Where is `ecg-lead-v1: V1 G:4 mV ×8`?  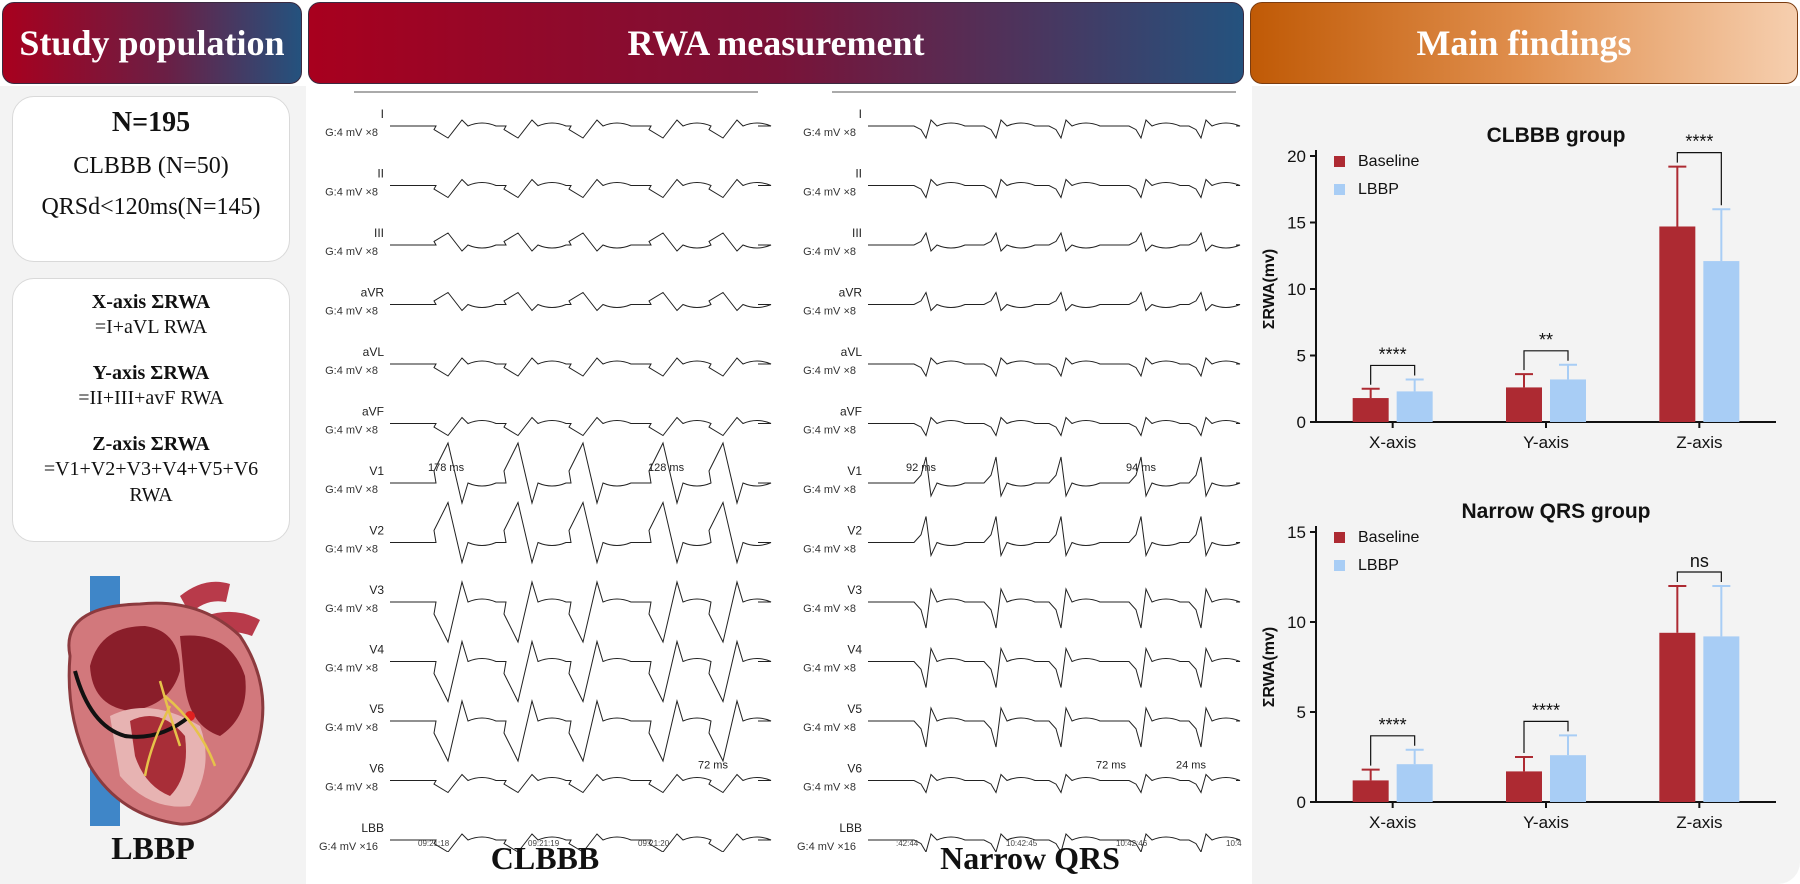
ecg-lead-v1: V1 G:4 mV ×8 is located at coordinates (1022, 477).